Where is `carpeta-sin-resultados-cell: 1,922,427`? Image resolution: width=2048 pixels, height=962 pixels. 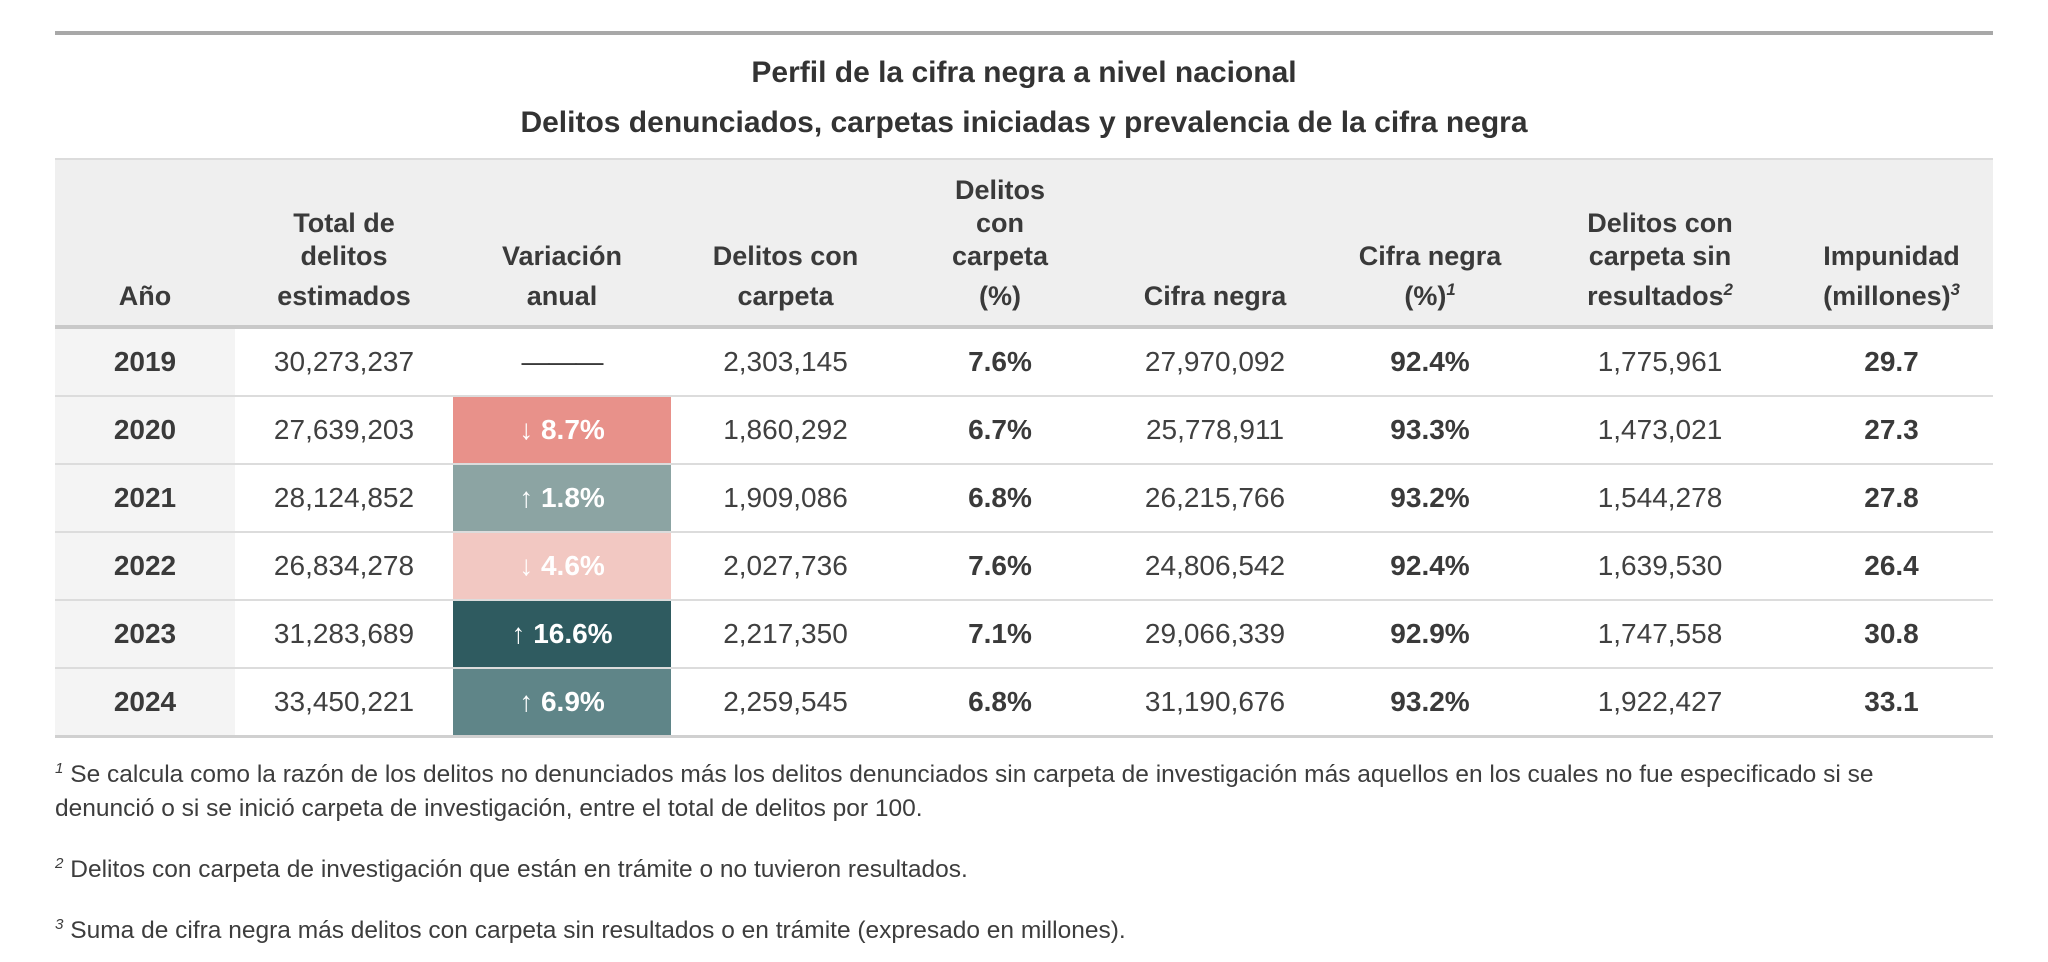
carpeta-sin-resultados-cell: 1,922,427 is located at coordinates (1660, 703).